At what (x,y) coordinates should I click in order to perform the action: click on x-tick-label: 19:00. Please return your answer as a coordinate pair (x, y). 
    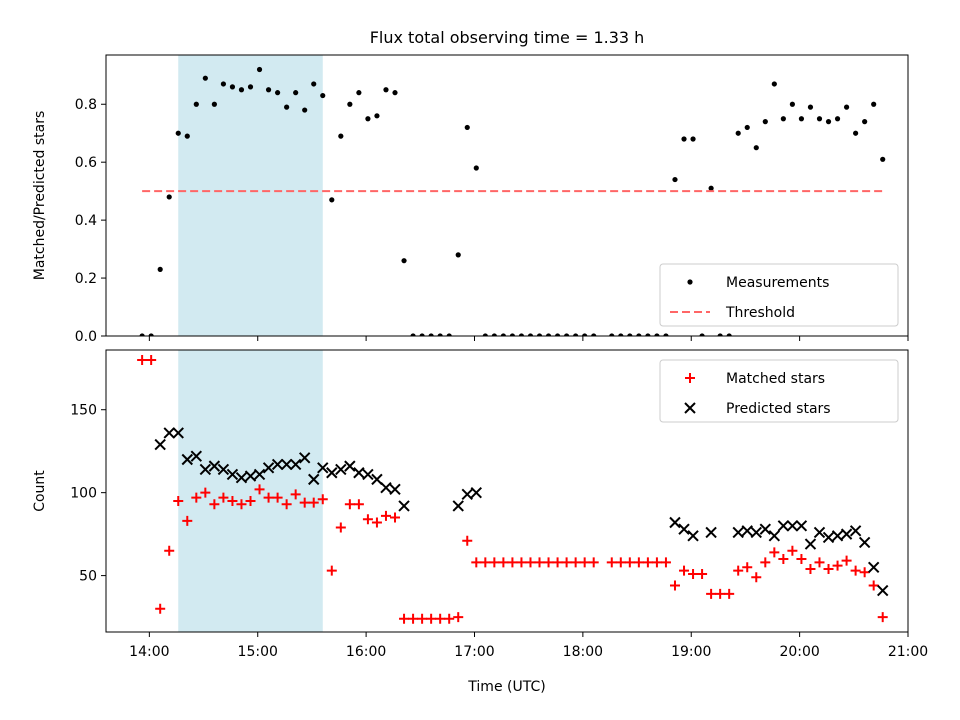
    Looking at the image, I should click on (691, 652).